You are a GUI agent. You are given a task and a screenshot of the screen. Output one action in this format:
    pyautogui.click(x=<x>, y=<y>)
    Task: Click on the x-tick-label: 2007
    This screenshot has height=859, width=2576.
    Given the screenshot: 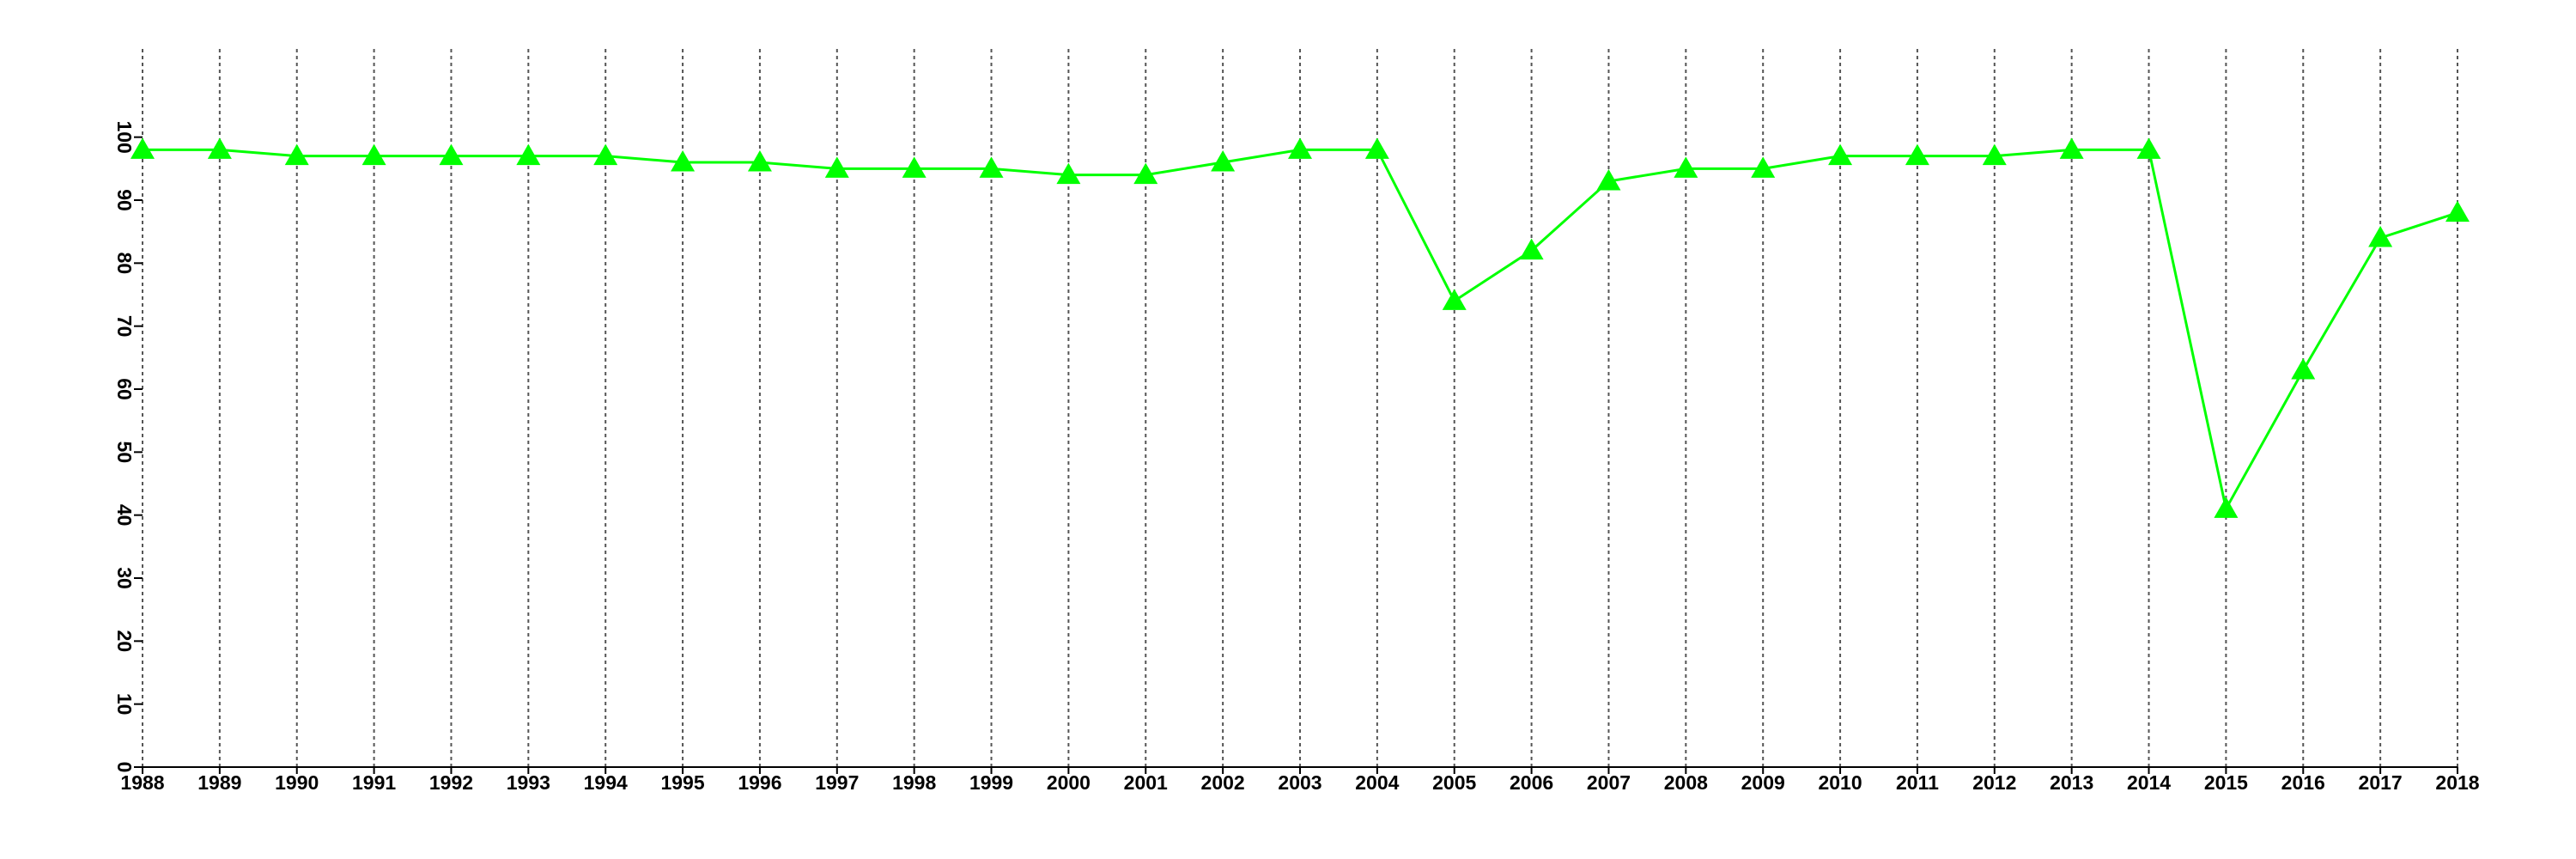 What is the action you would take?
    pyautogui.click(x=1609, y=783)
    